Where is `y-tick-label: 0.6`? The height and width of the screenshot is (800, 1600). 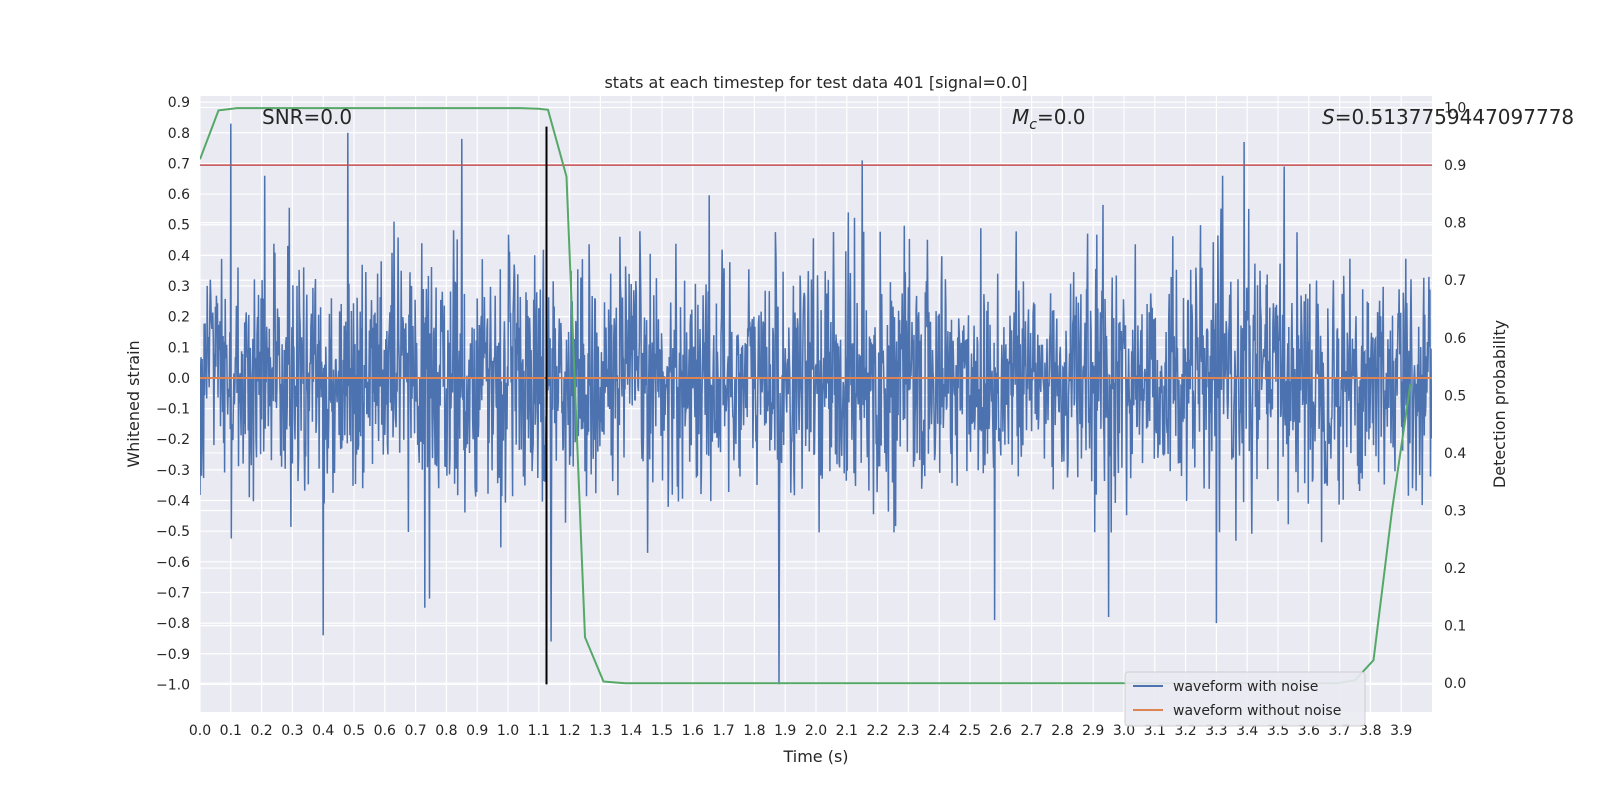 y-tick-label: 0.6 is located at coordinates (179, 195).